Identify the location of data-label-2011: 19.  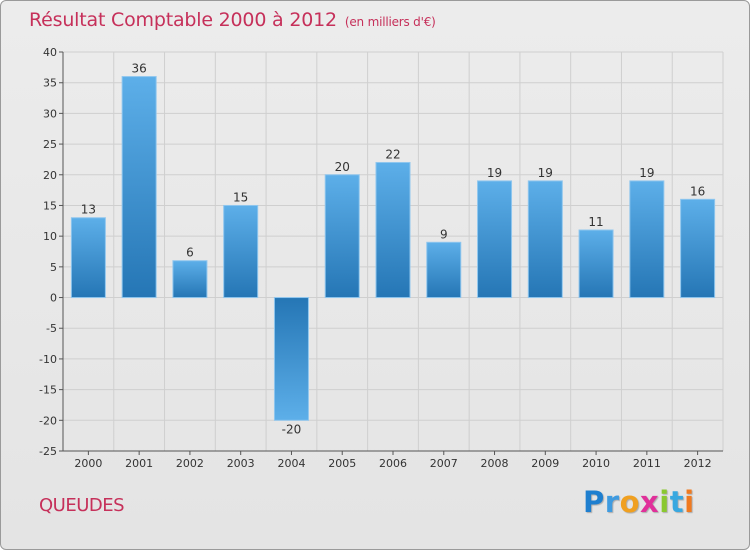
(646, 173).